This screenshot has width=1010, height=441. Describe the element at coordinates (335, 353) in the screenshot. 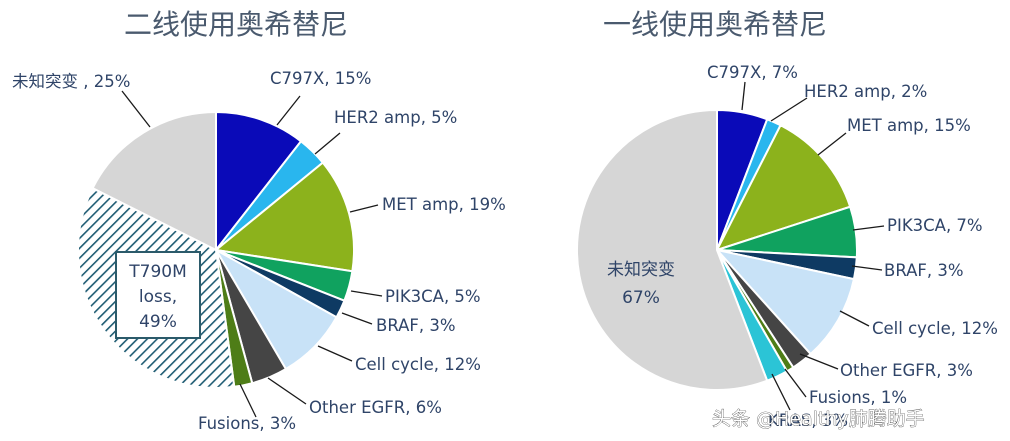

I see `leader-cellcycle-left` at that location.